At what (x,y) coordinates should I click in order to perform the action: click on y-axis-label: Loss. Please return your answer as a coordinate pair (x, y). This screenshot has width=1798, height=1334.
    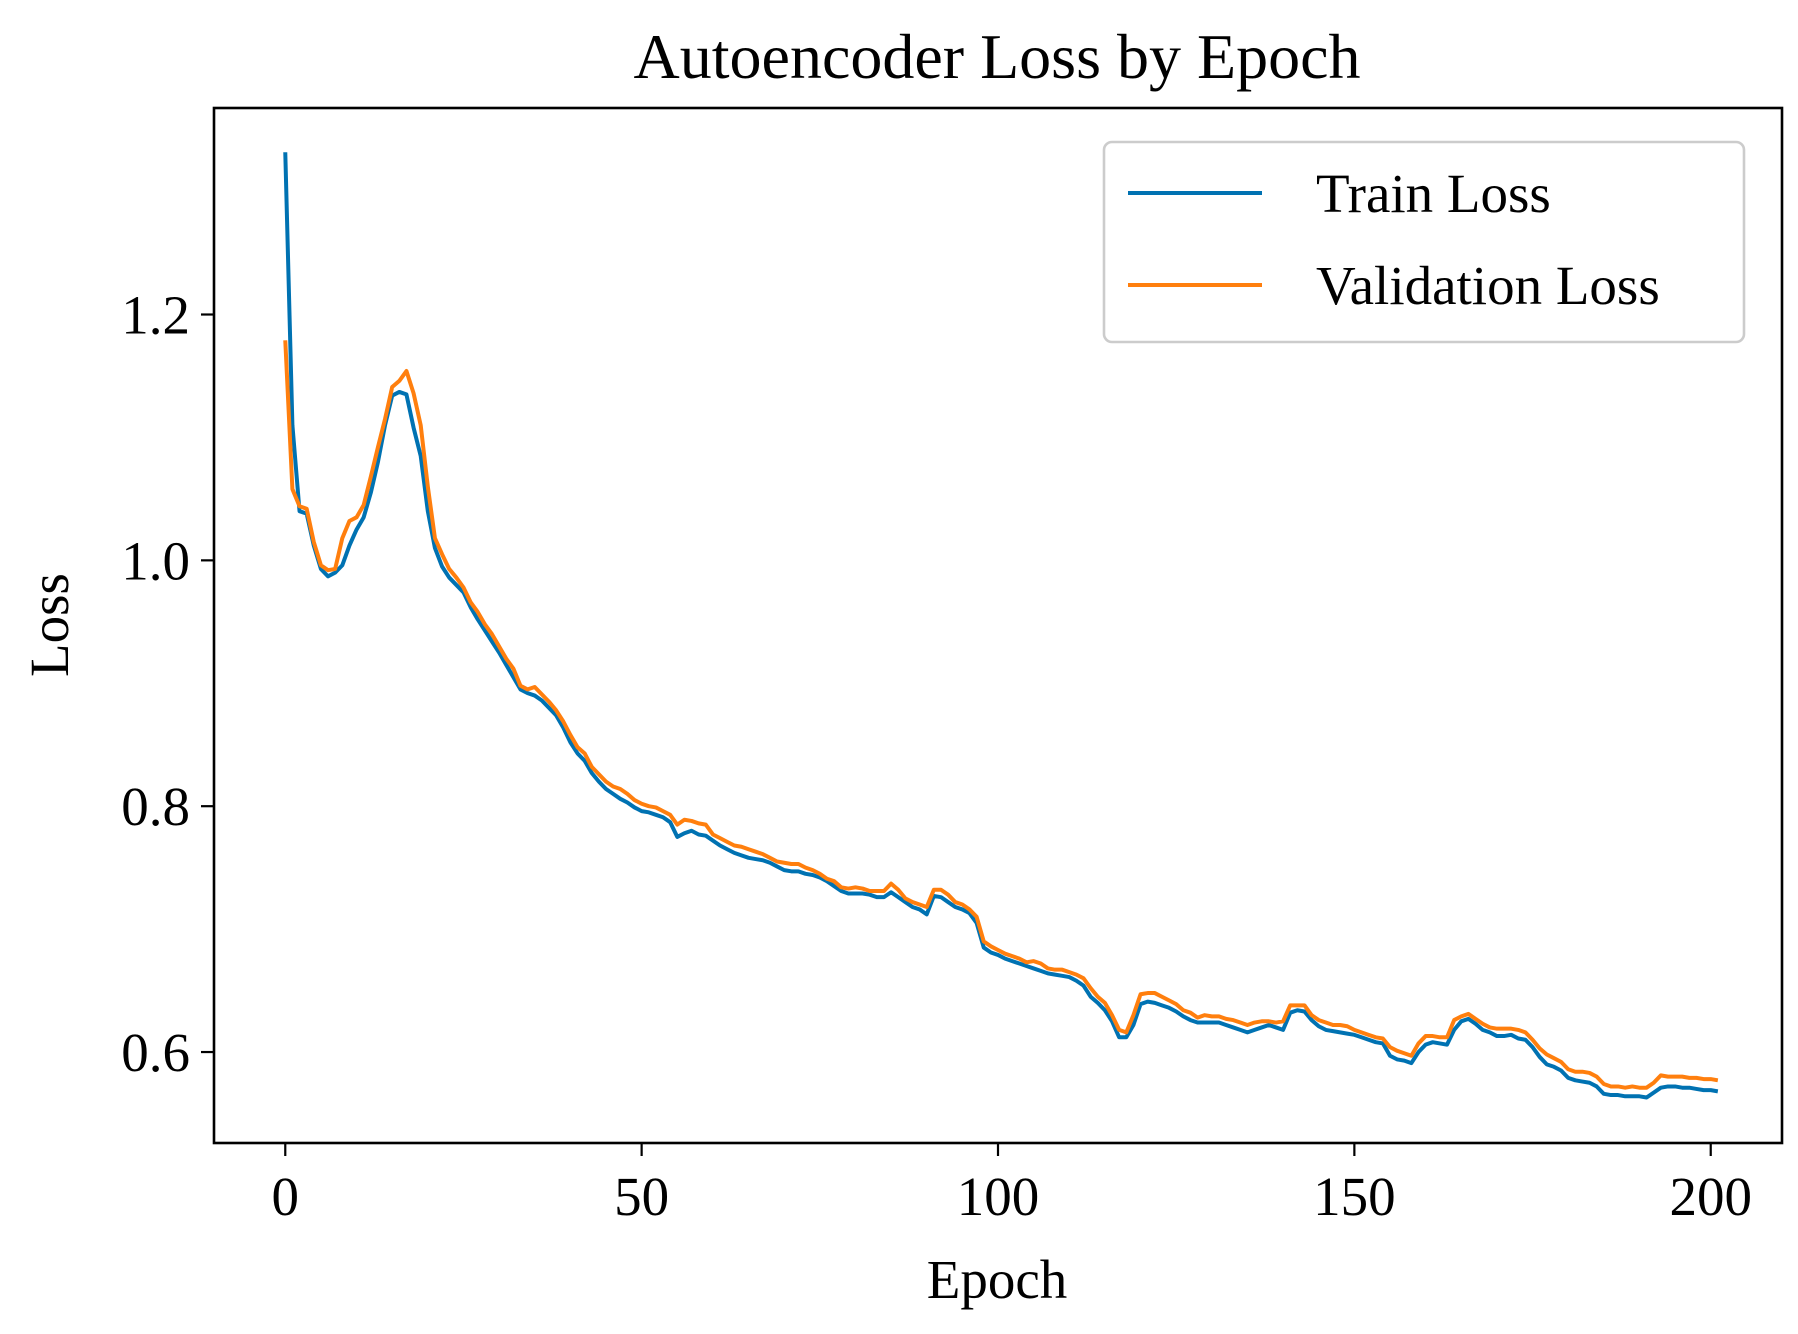
    Looking at the image, I should click on (49, 625).